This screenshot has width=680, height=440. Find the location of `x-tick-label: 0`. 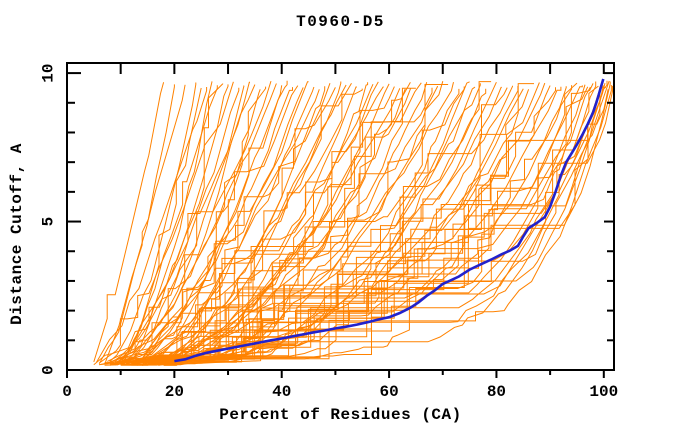

x-tick-label: 0 is located at coordinates (67, 392).